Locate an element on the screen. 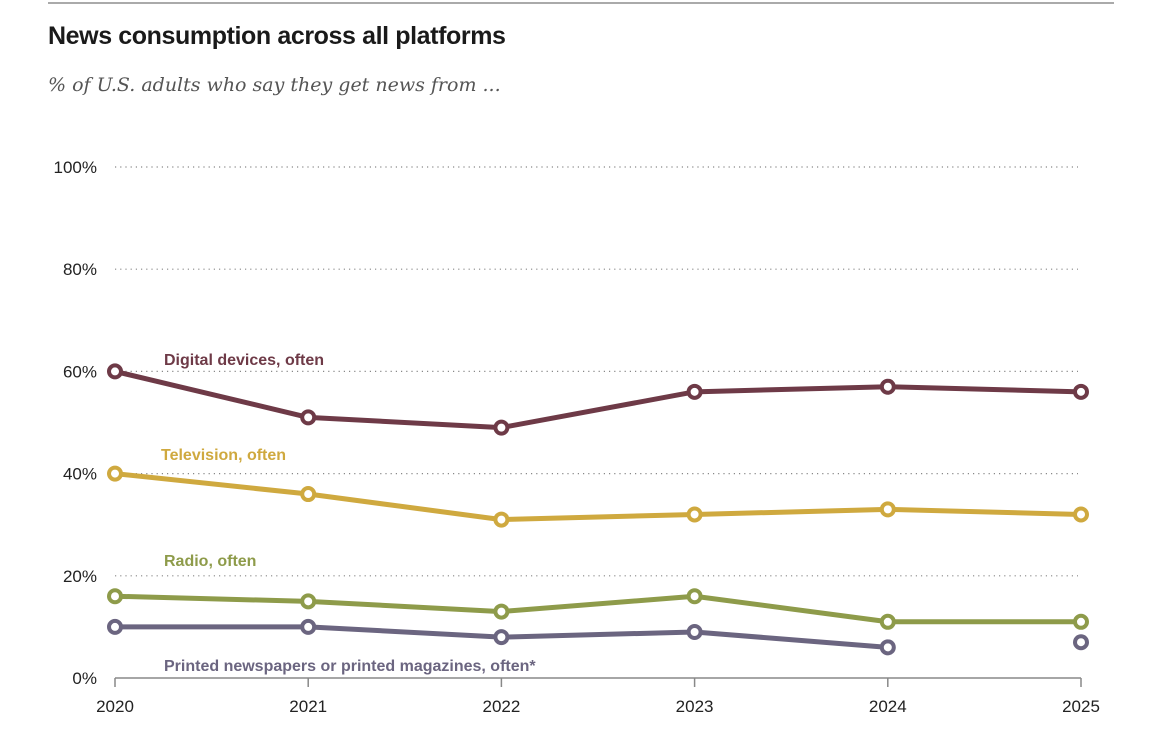 This screenshot has height=756, width=1176. x-tick-label: 2024 is located at coordinates (888, 706).